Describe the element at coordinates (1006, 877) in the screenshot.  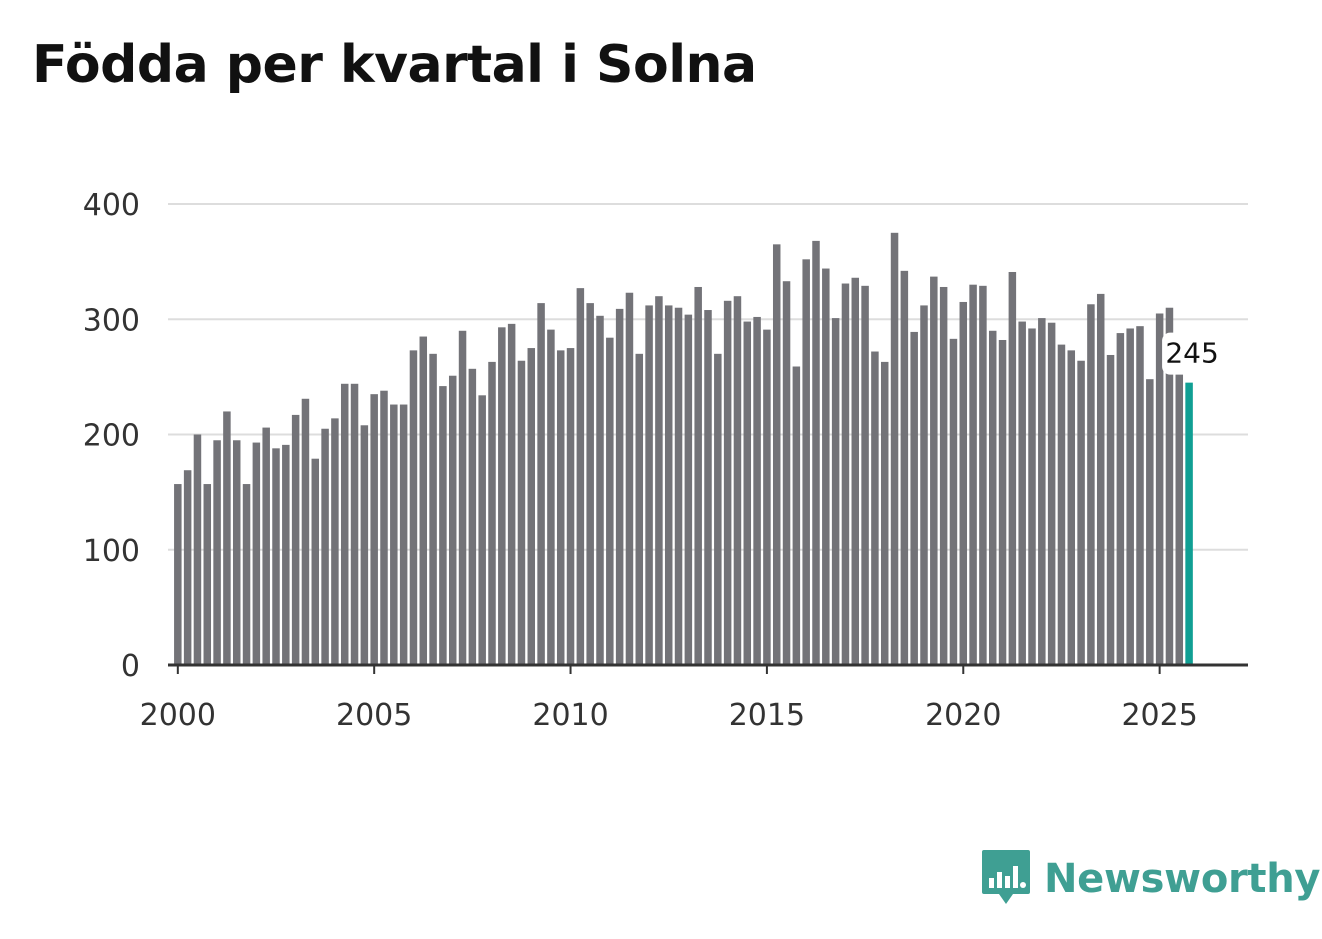
I see `bar-chart-speech-bubble-icon` at that location.